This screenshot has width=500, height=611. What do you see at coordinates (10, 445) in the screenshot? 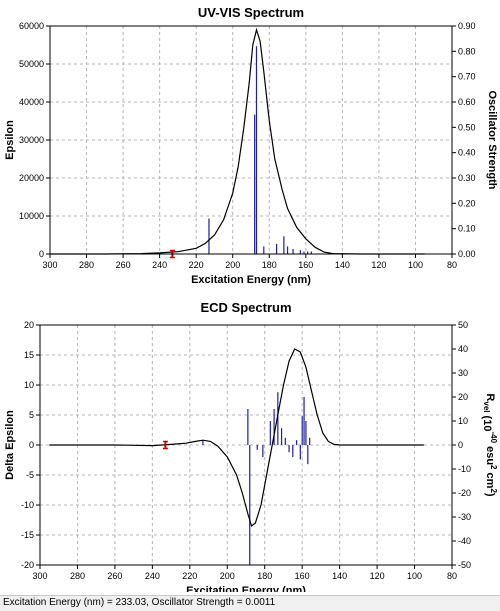
I see `y-axis-label: Delta Epsilon` at bounding box center [10, 445].